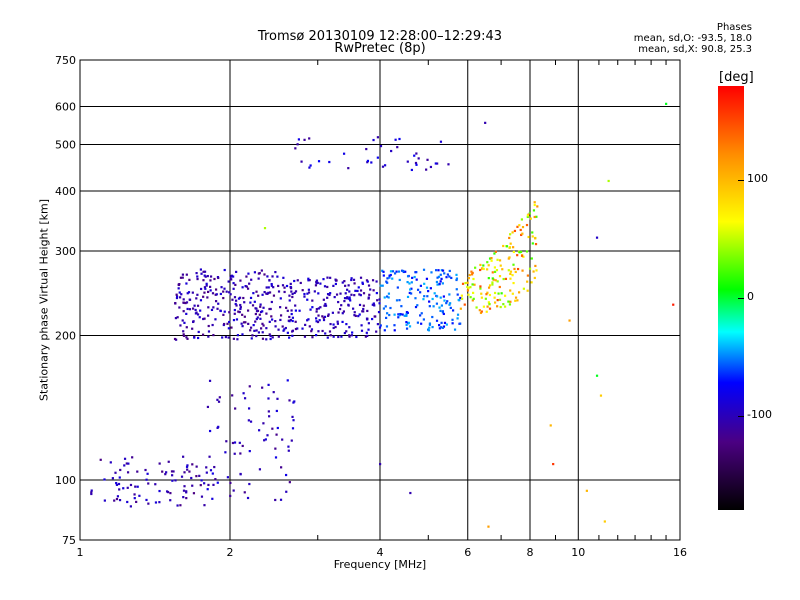 This screenshot has height=600, width=800. Describe the element at coordinates (44, 300) in the screenshot. I see `y-axis-label: Stationary phase Virtual Height [km]` at that location.